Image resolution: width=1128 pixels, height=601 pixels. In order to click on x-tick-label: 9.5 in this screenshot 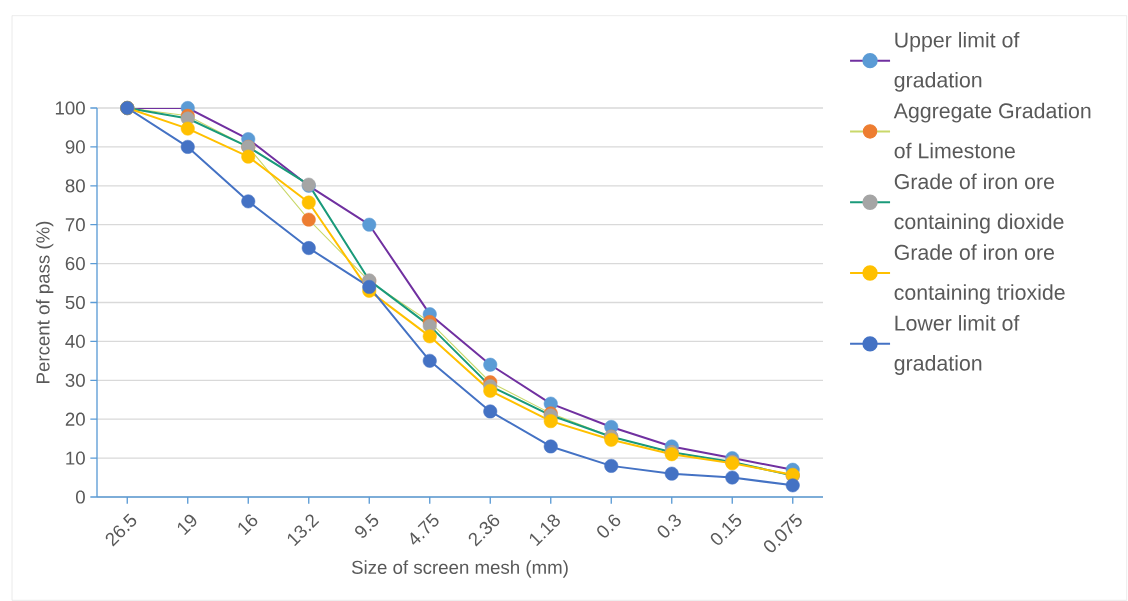, I will do `click(367, 525)`.